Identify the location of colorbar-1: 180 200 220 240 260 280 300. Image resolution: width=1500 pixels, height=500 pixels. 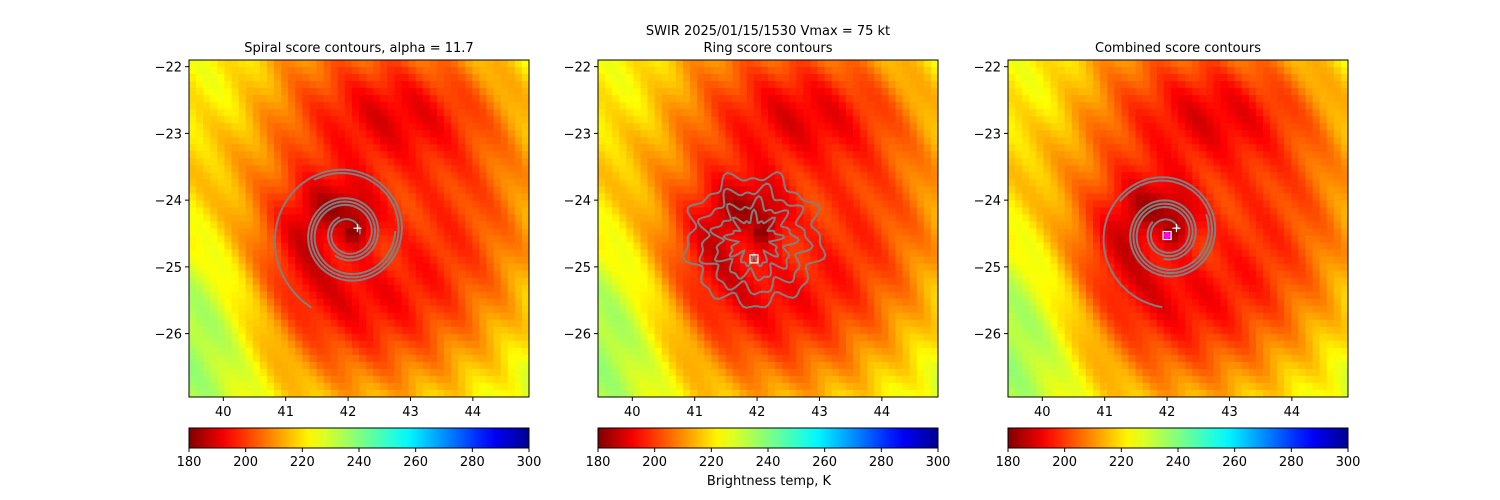
(359, 448).